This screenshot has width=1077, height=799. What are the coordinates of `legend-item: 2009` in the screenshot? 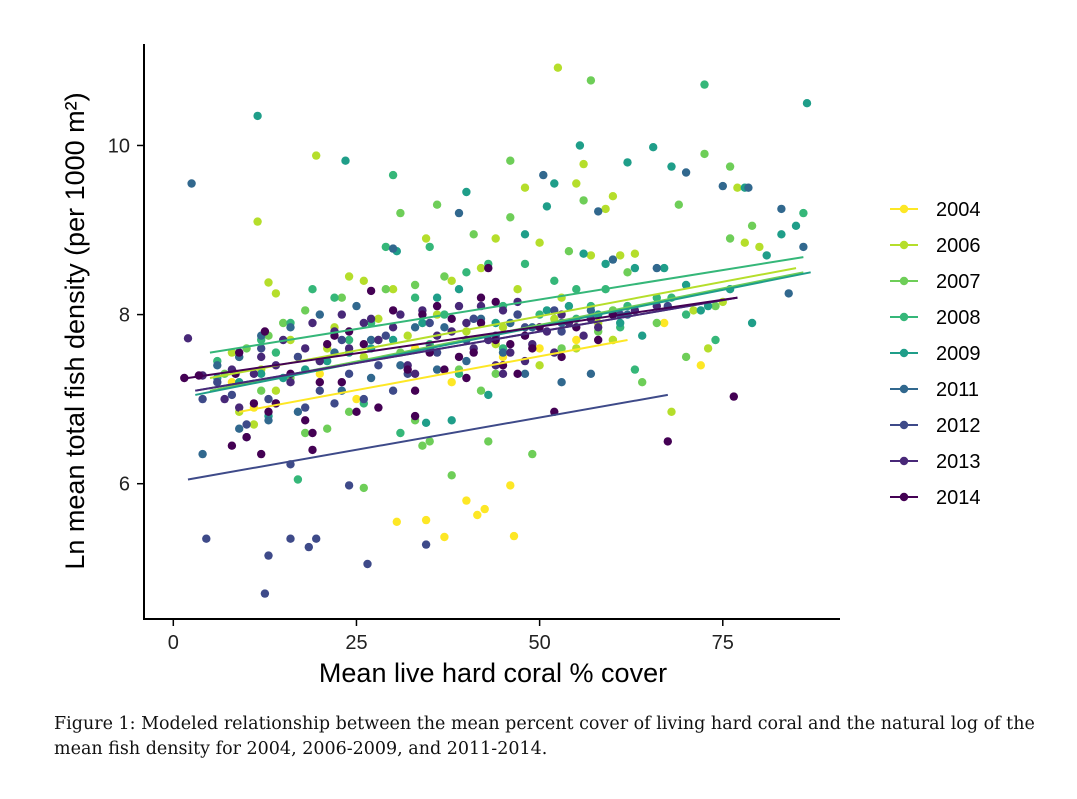 It's located at (935, 354).